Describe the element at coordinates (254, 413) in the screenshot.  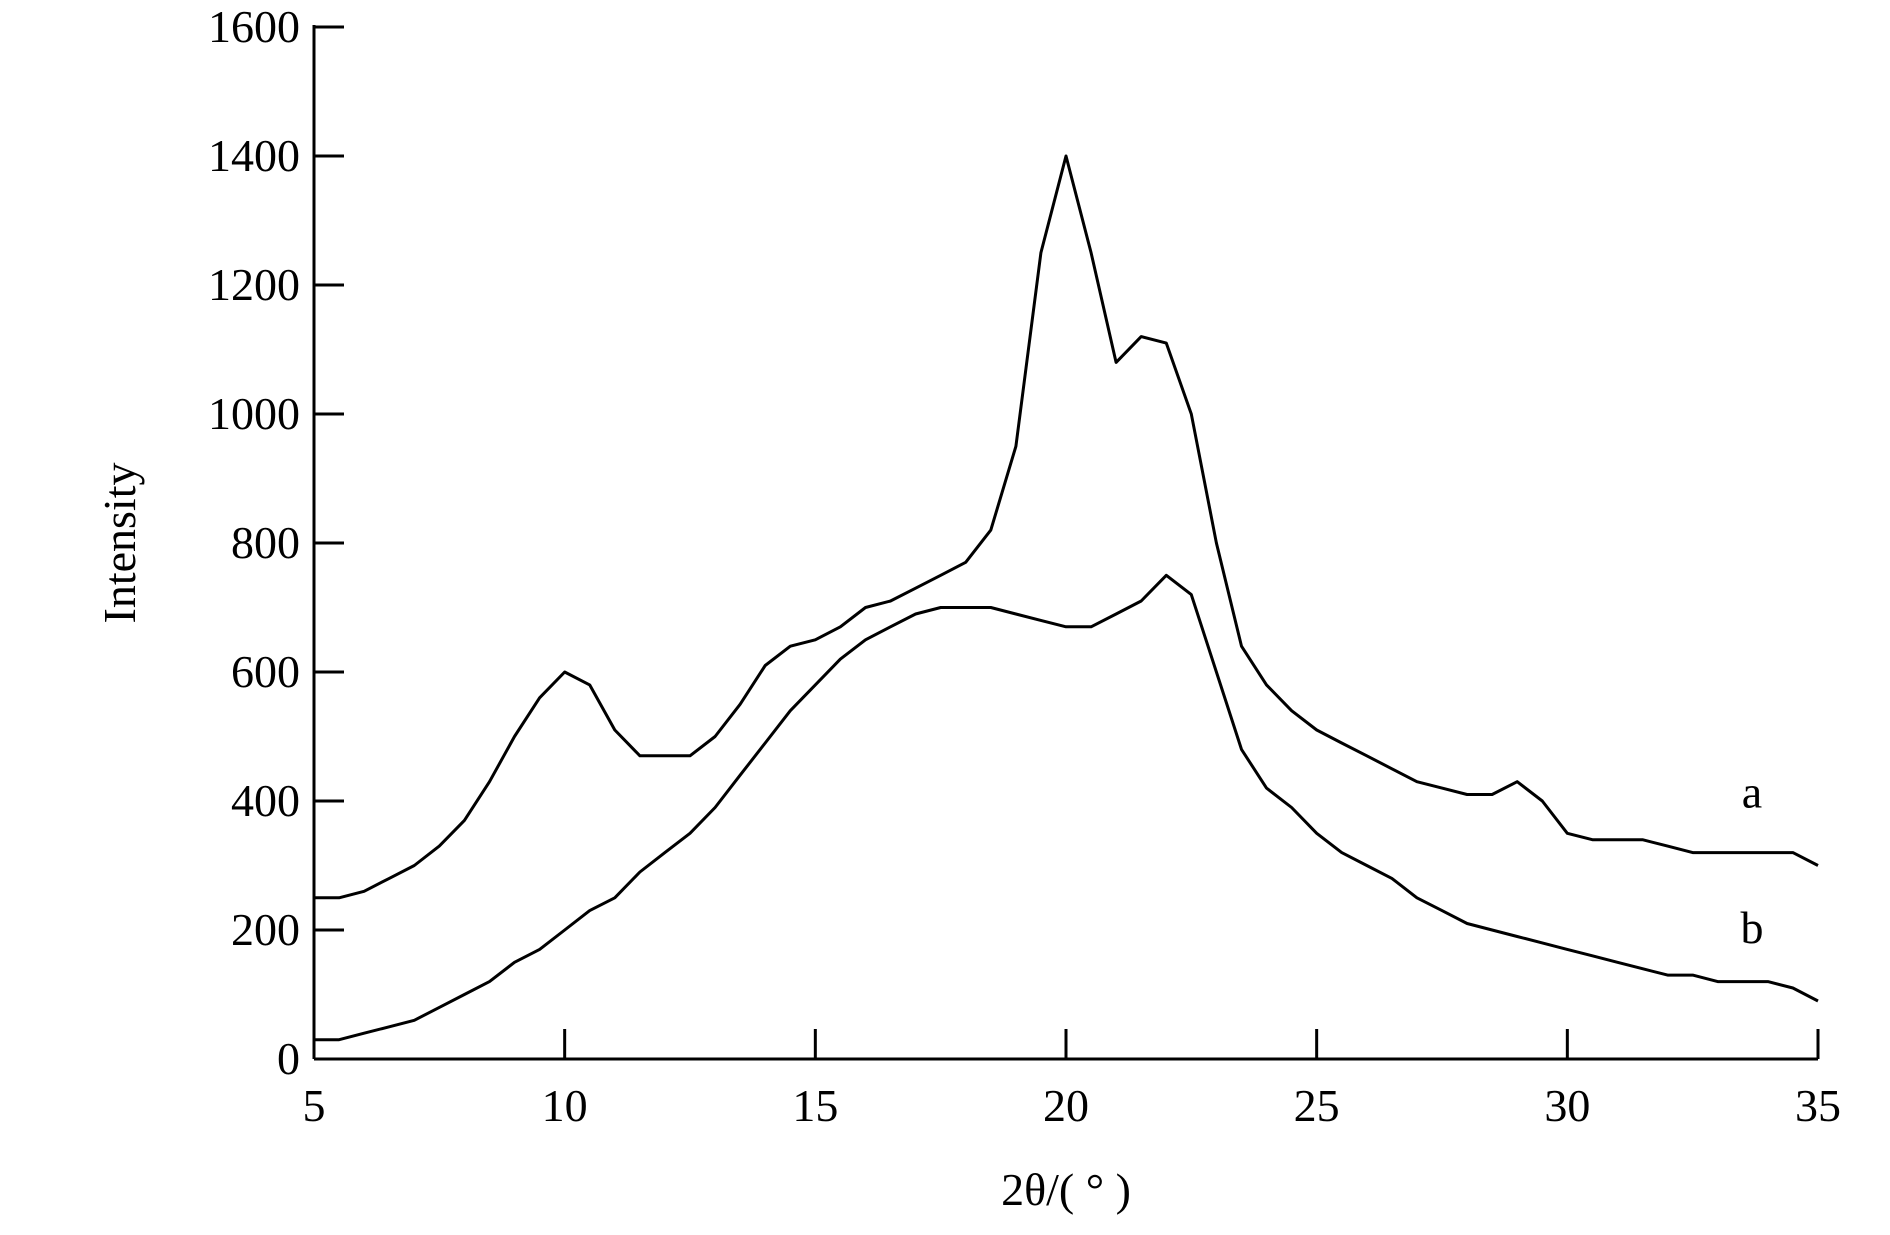
I see `y-tick-label: 1000` at that location.